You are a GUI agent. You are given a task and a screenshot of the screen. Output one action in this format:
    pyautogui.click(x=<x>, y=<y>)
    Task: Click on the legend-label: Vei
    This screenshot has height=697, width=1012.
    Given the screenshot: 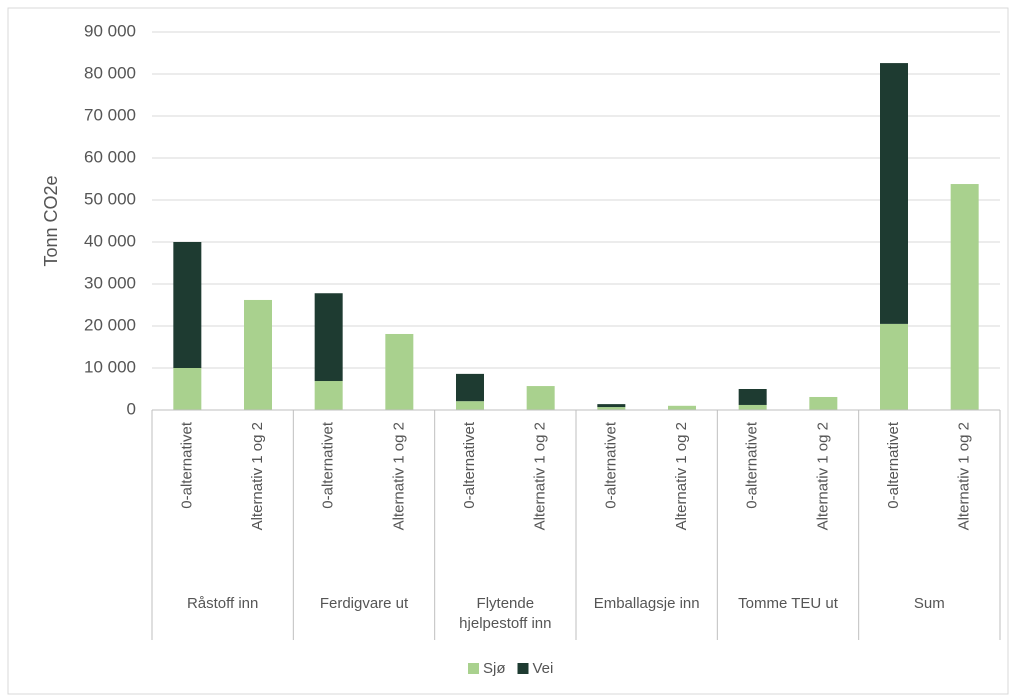 What is the action you would take?
    pyautogui.click(x=543, y=668)
    